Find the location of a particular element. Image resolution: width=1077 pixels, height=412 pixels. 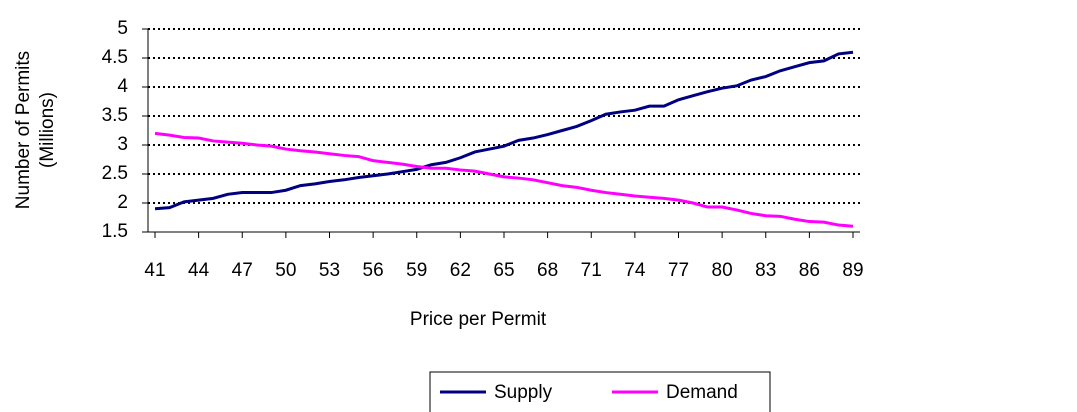

x-tick-label: 71 is located at coordinates (591, 270).